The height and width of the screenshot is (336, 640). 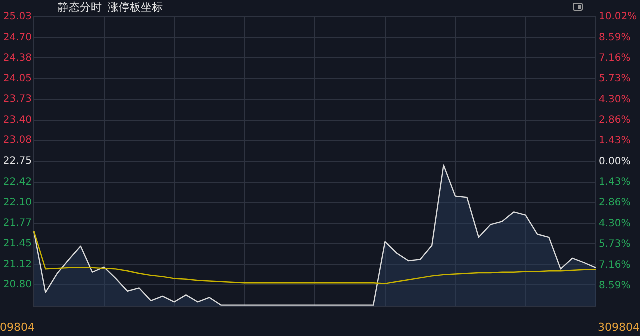 What do you see at coordinates (619, 327) in the screenshot?
I see `text: 309804` at bounding box center [619, 327].